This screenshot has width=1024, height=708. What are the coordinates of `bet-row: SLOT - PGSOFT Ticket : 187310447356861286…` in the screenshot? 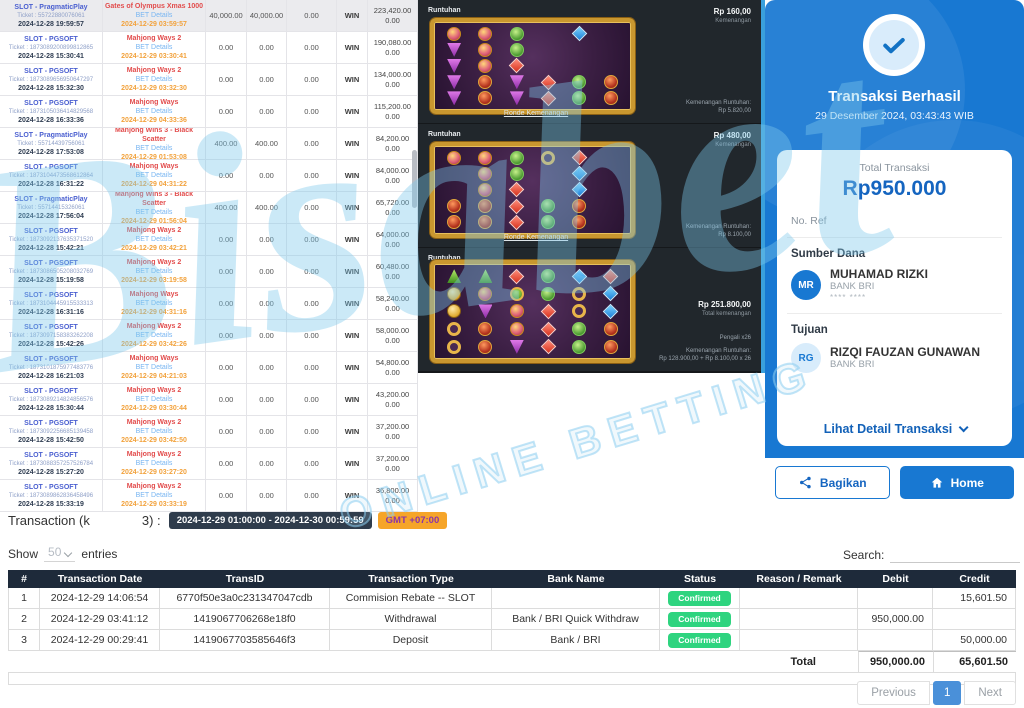 It's located at (208, 176).